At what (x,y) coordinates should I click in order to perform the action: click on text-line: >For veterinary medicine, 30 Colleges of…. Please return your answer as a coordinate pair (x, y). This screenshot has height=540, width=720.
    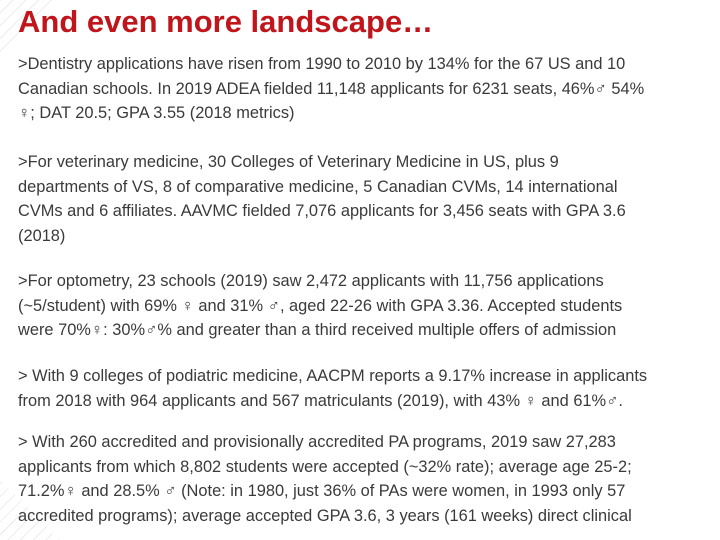
    Looking at the image, I should click on (288, 162).